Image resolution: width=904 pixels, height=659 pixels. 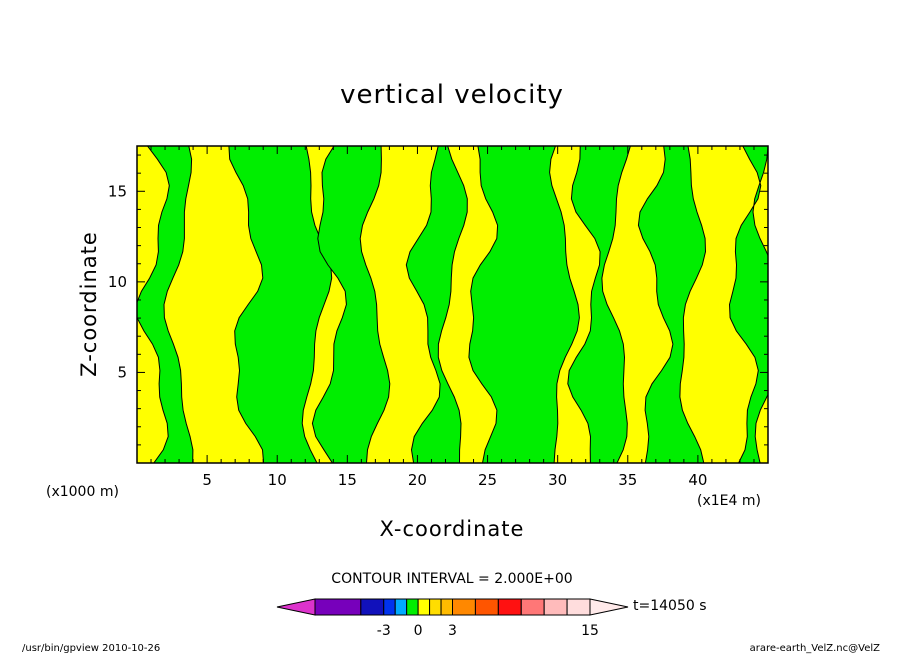 What do you see at coordinates (815, 648) in the screenshot?
I see `footer-right: arare-earth_VelZ.nc@VelZ` at bounding box center [815, 648].